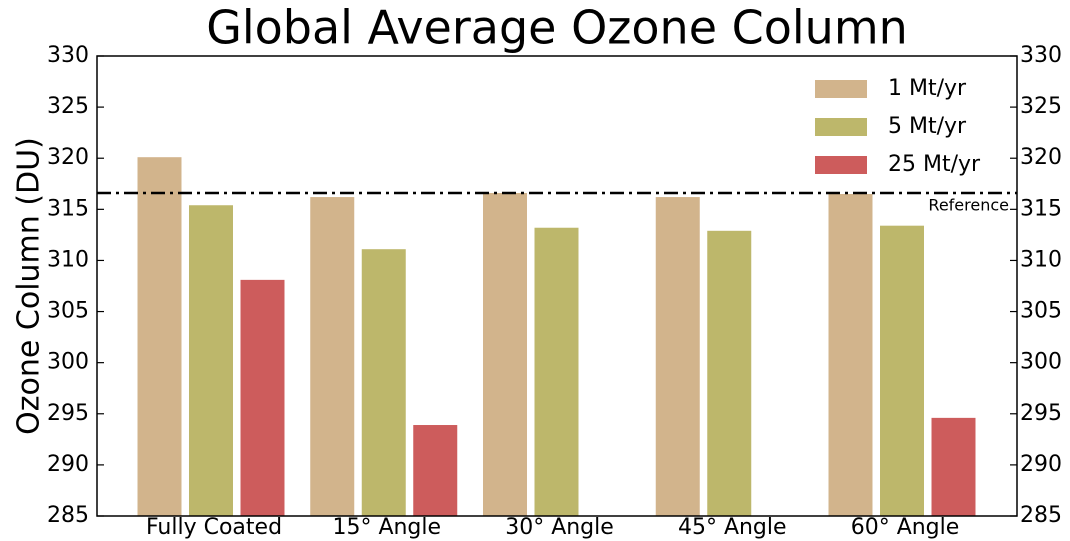 Image resolution: width=1070 pixels, height=541 pixels. What do you see at coordinates (68, 55) in the screenshot?
I see `y-tick-label: 330` at bounding box center [68, 55].